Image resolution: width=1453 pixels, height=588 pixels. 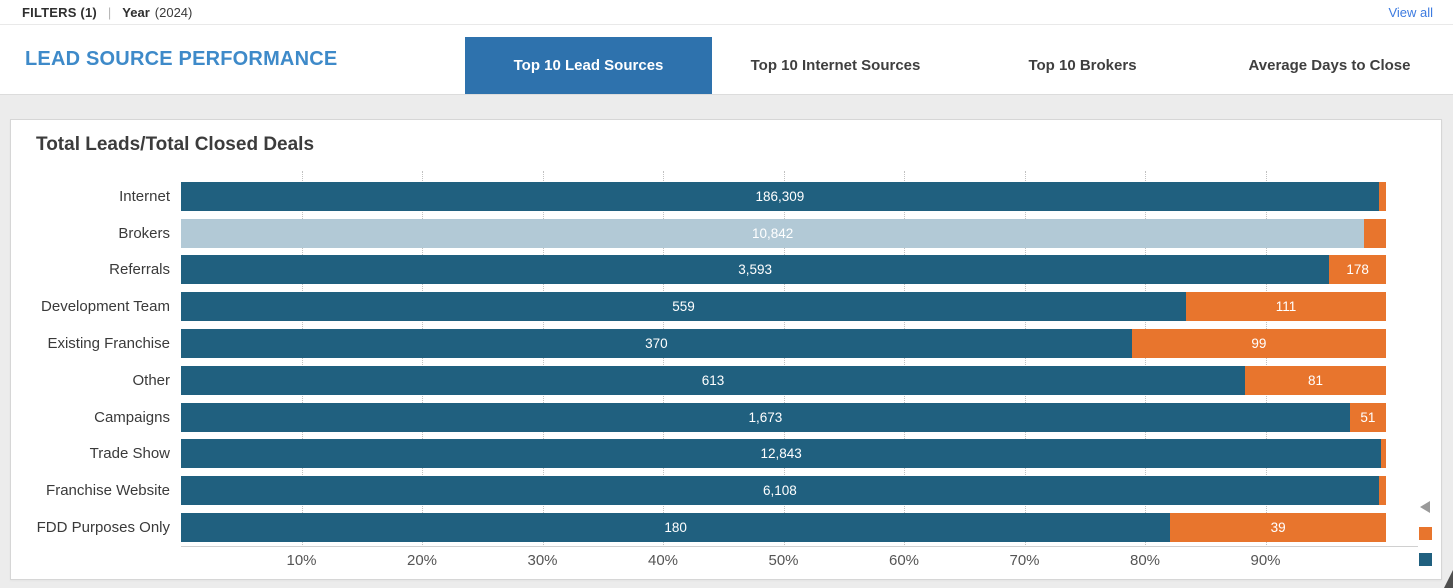 I want to click on x-tick-label: 50%, so click(x=783, y=560).